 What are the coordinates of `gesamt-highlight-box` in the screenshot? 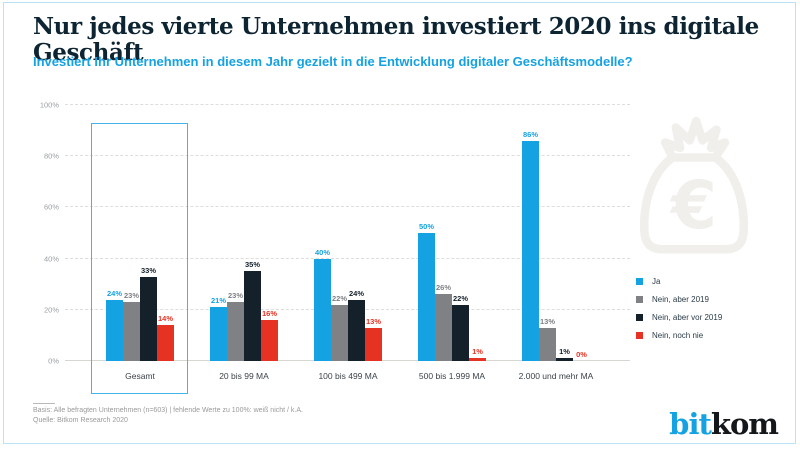 It's located at (139, 258).